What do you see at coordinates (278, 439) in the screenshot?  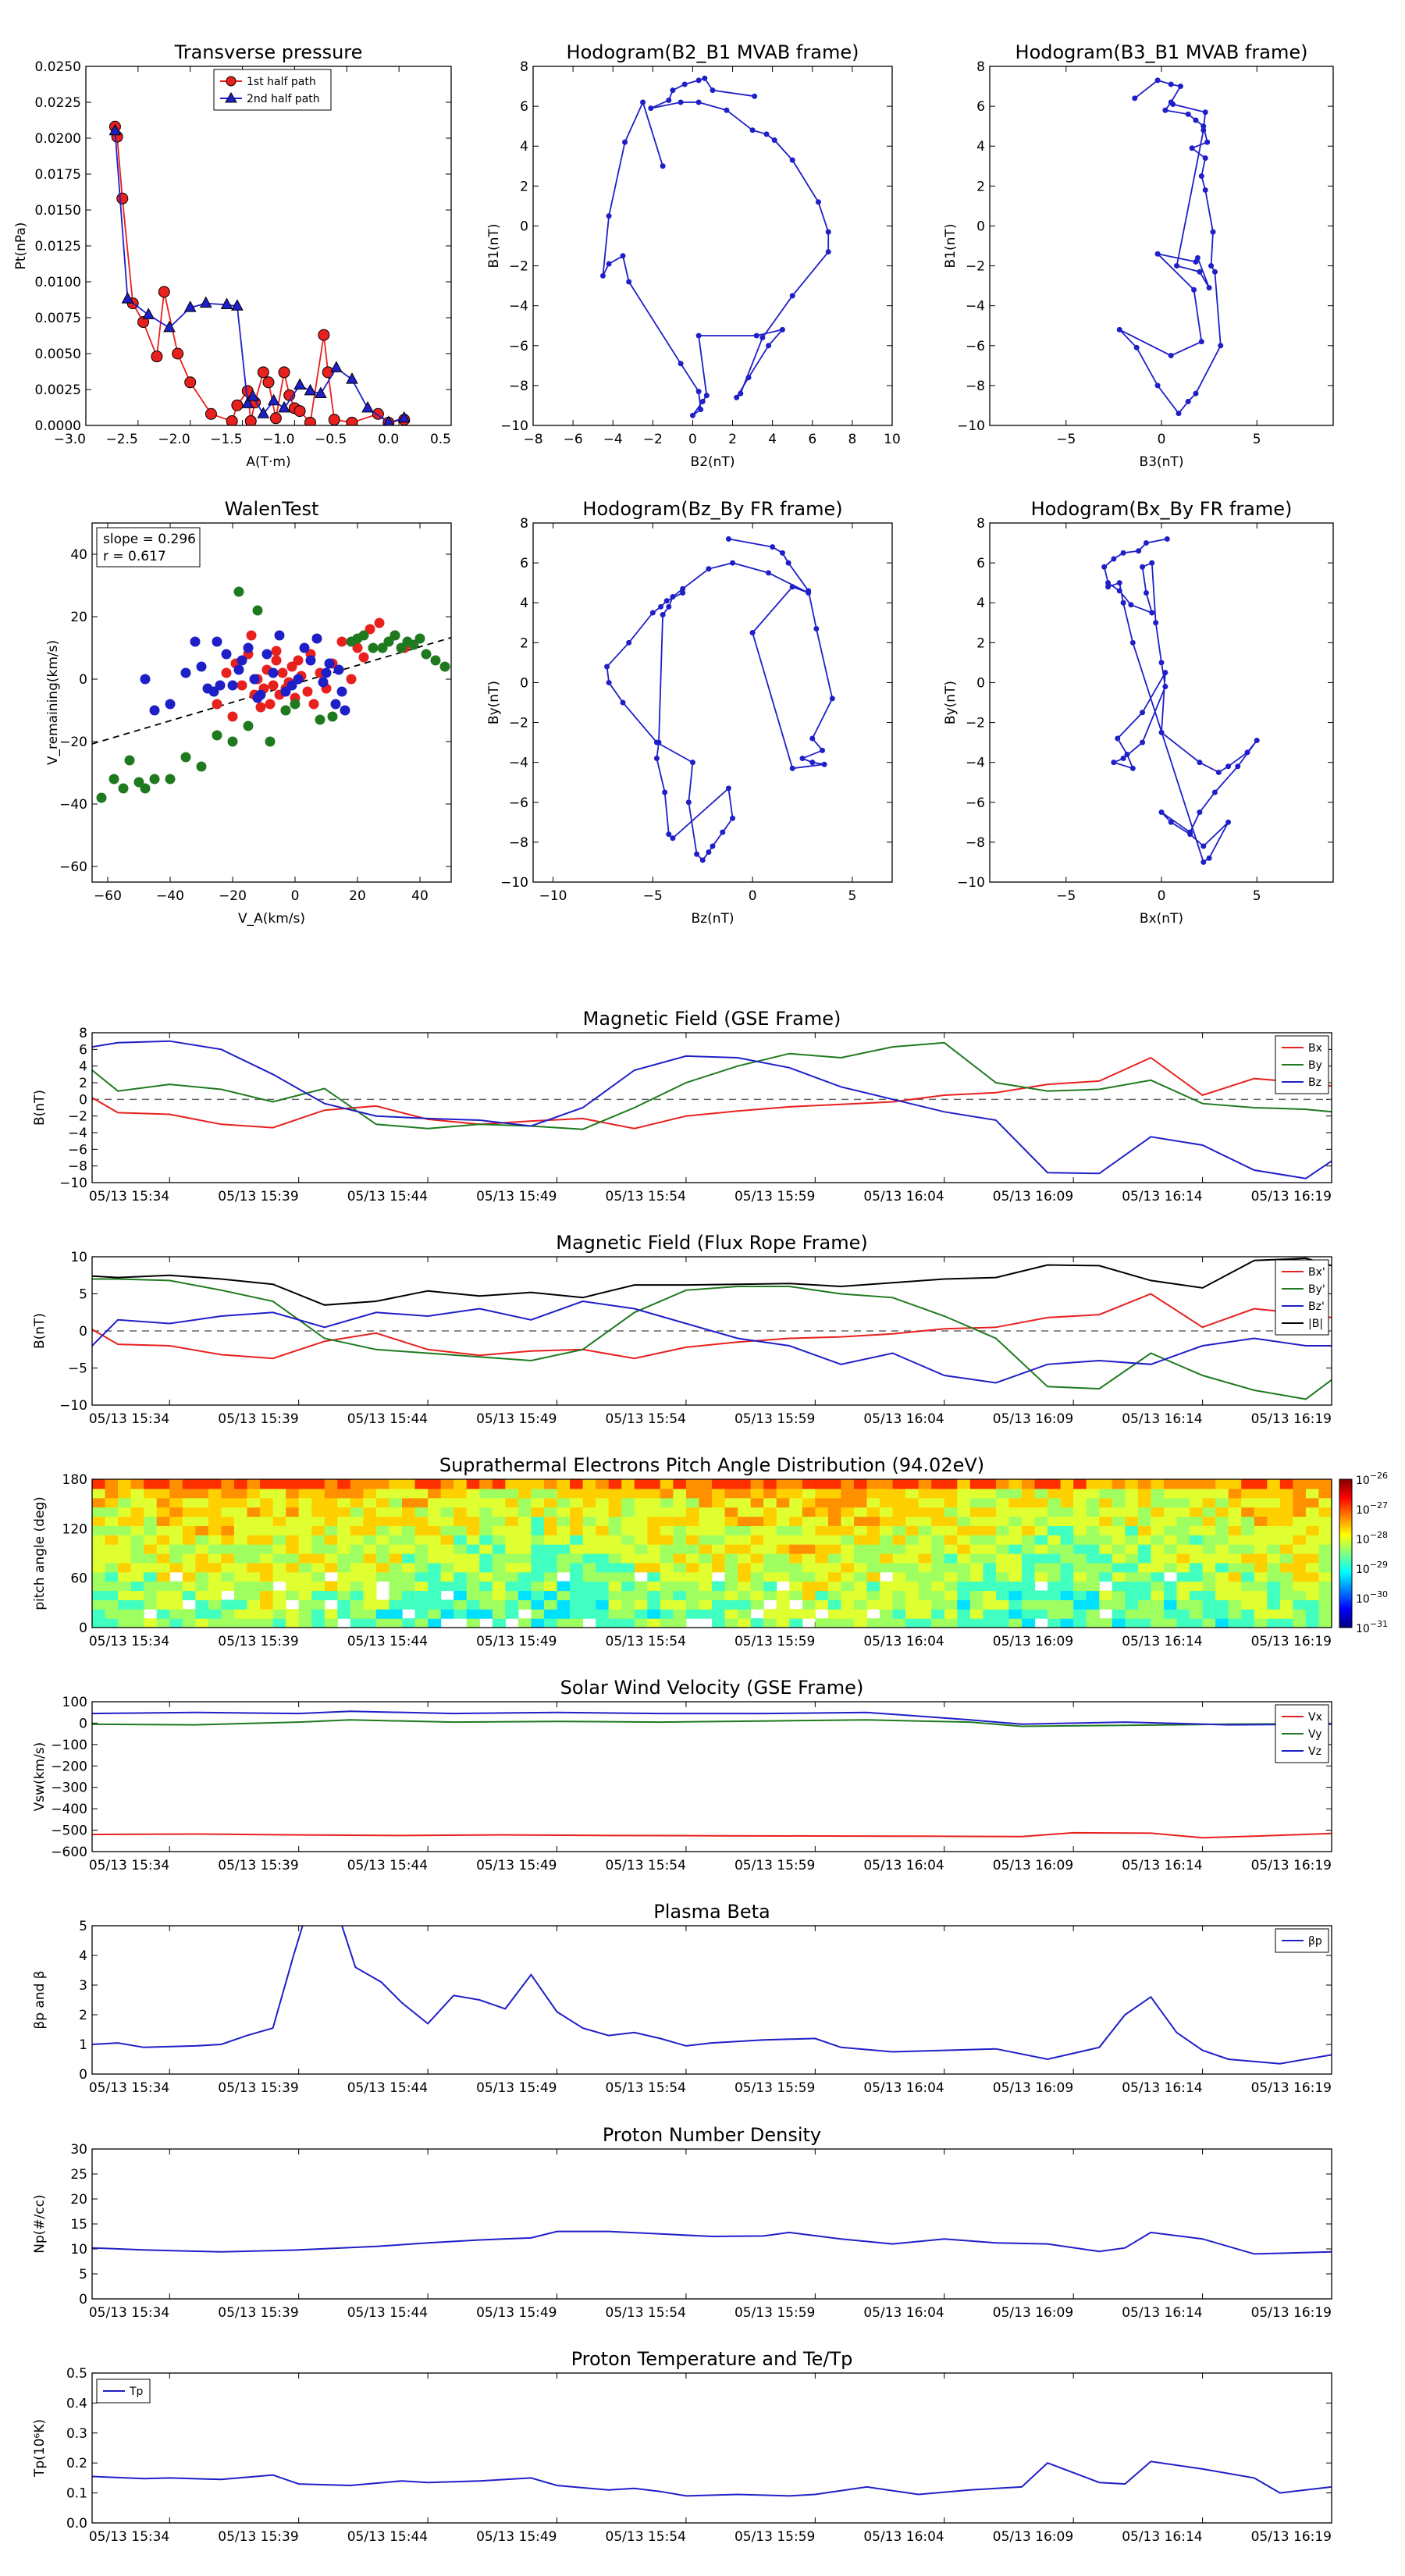 I see `x-tick-label: −1.0` at bounding box center [278, 439].